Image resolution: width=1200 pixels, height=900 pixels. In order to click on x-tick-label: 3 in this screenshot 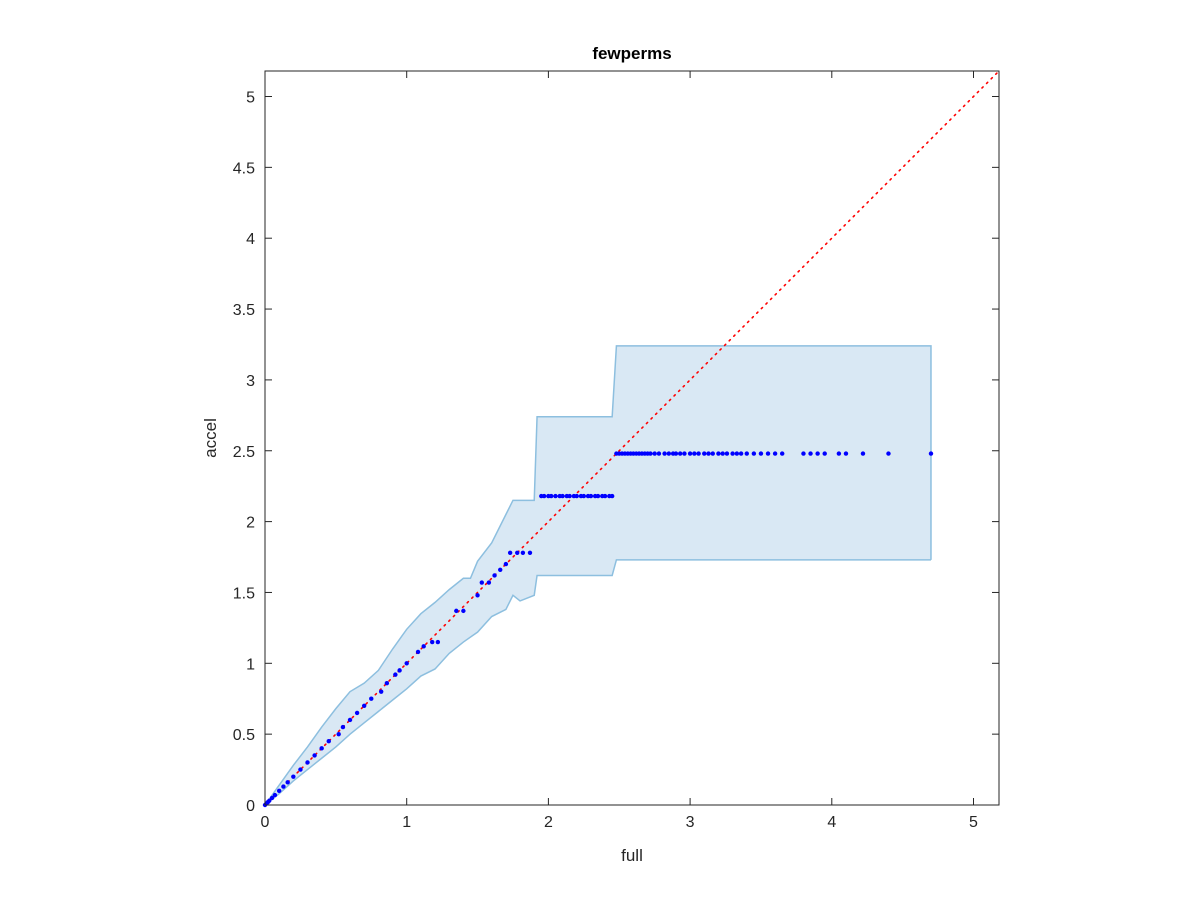, I will do `click(690, 822)`.